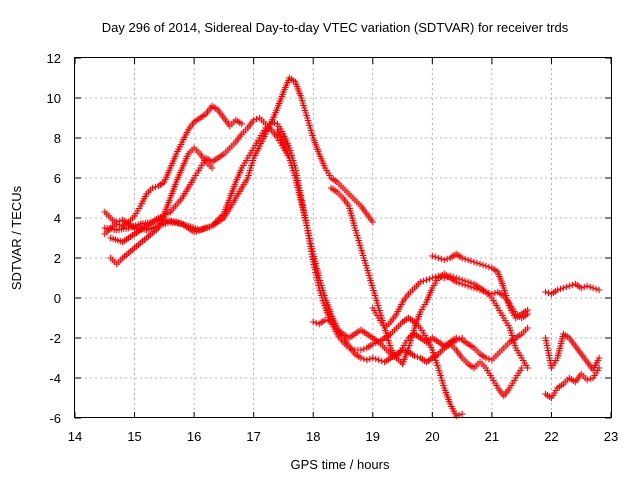  I want to click on y-tick-label: 6, so click(57, 178).